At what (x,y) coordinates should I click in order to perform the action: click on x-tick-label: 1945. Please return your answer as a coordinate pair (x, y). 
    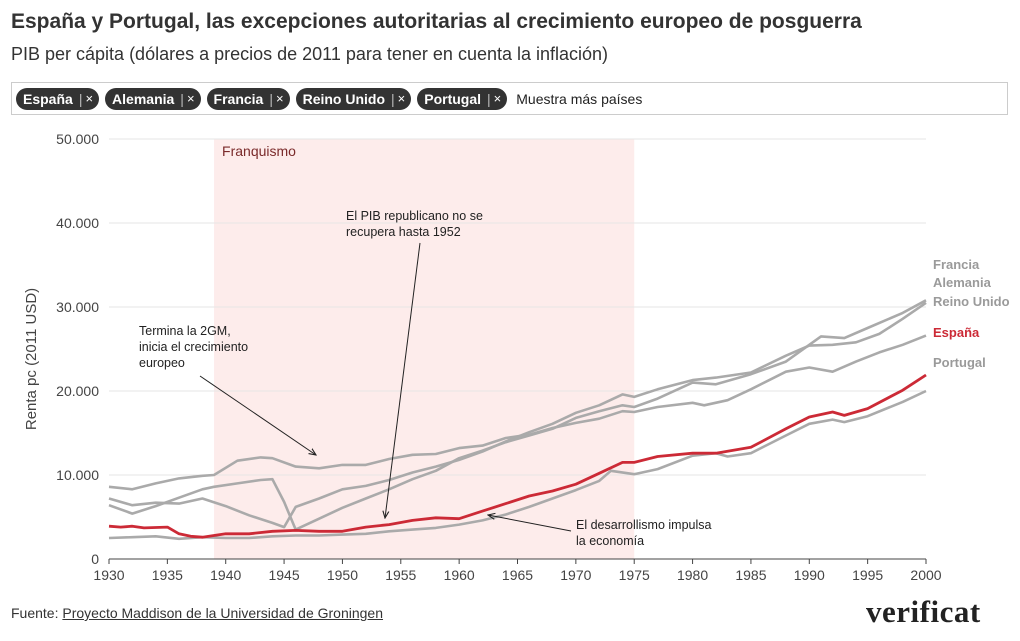
    Looking at the image, I should click on (283, 575).